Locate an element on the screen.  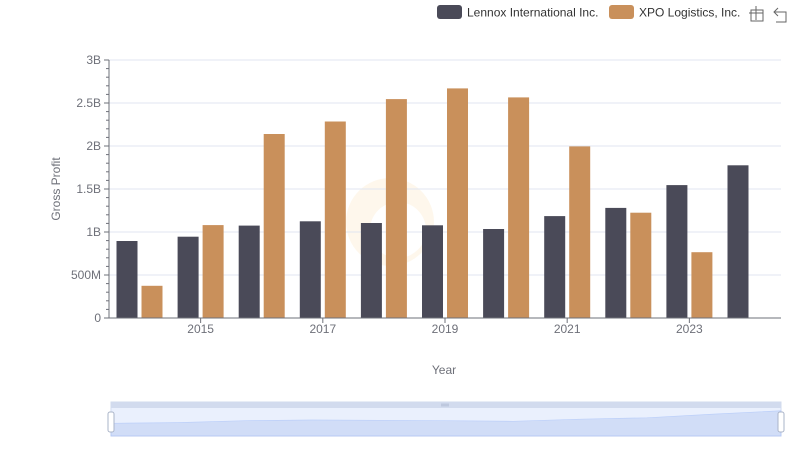
x-axis-title: Year is located at coordinates (444, 370).